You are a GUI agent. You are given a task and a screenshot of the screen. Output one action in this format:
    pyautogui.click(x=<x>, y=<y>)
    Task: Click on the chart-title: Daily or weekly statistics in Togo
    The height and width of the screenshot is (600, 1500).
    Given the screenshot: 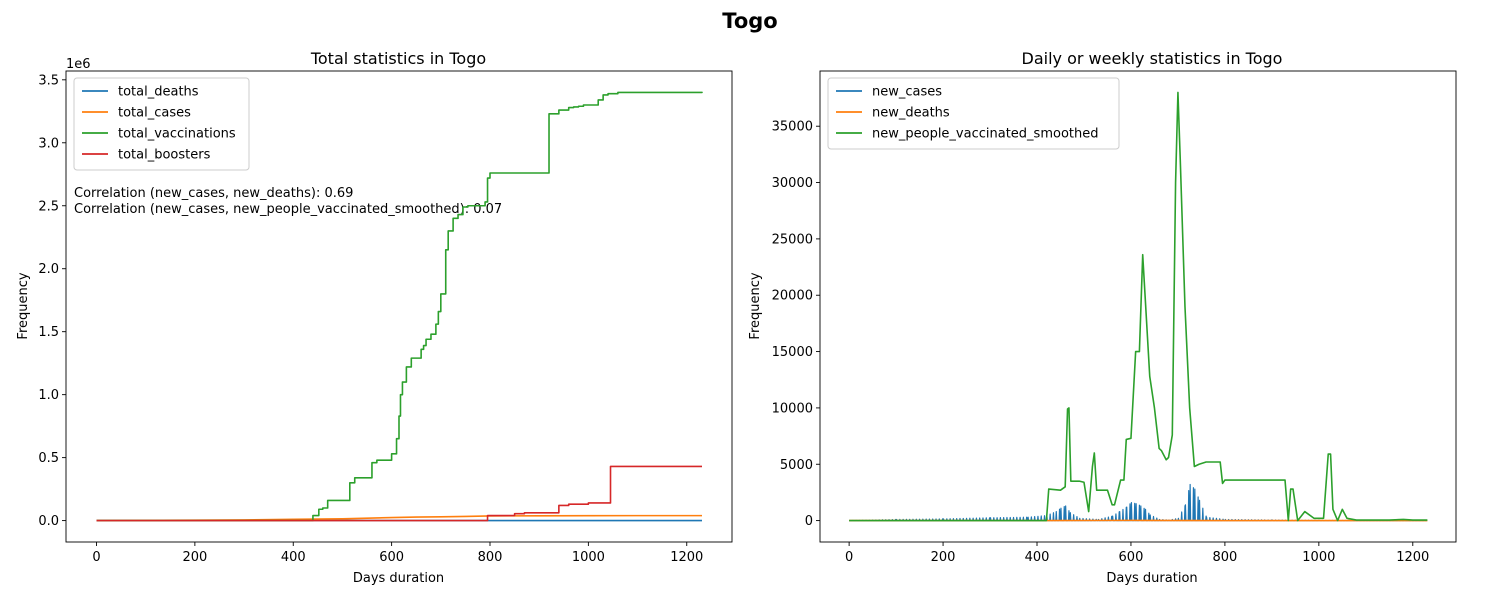 What is the action you would take?
    pyautogui.click(x=1152, y=58)
    